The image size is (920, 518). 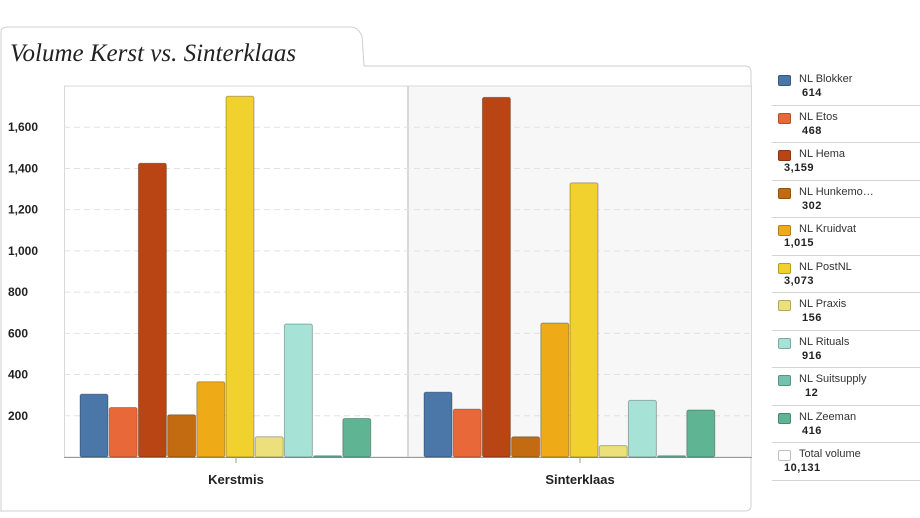 I want to click on legend-series-total: 302, so click(x=812, y=205).